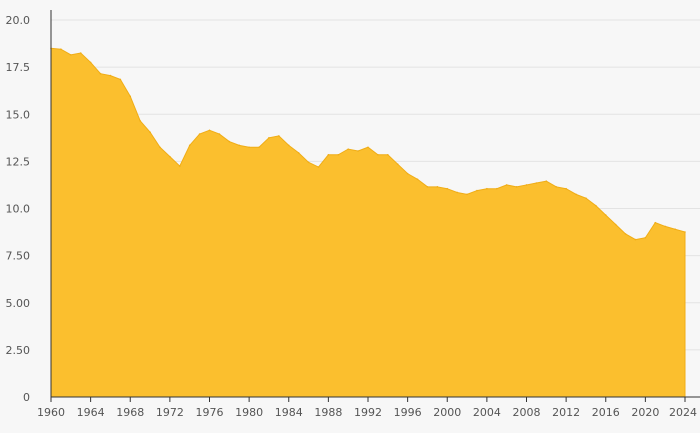 This screenshot has width=700, height=433. What do you see at coordinates (18, 161) in the screenshot?
I see `y-tick-label: 12.5` at bounding box center [18, 161].